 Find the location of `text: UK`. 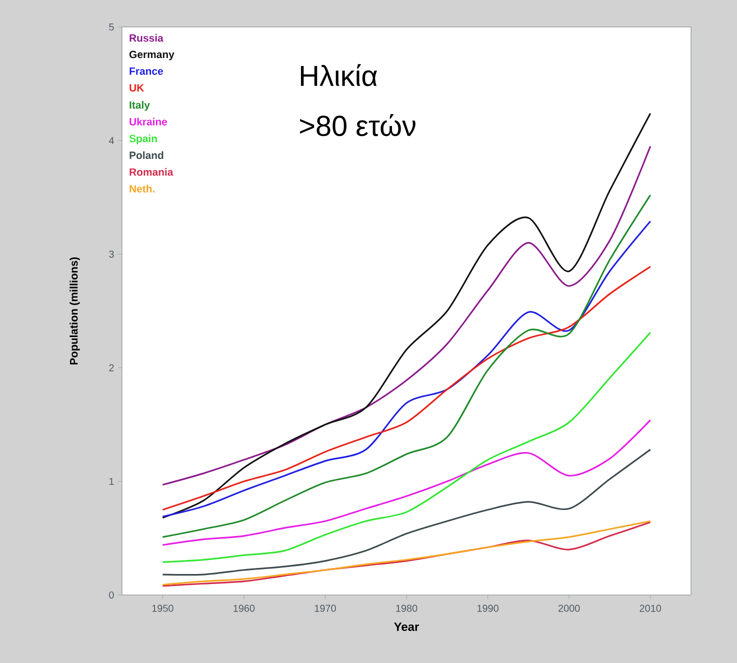

text: UK is located at coordinates (137, 88).